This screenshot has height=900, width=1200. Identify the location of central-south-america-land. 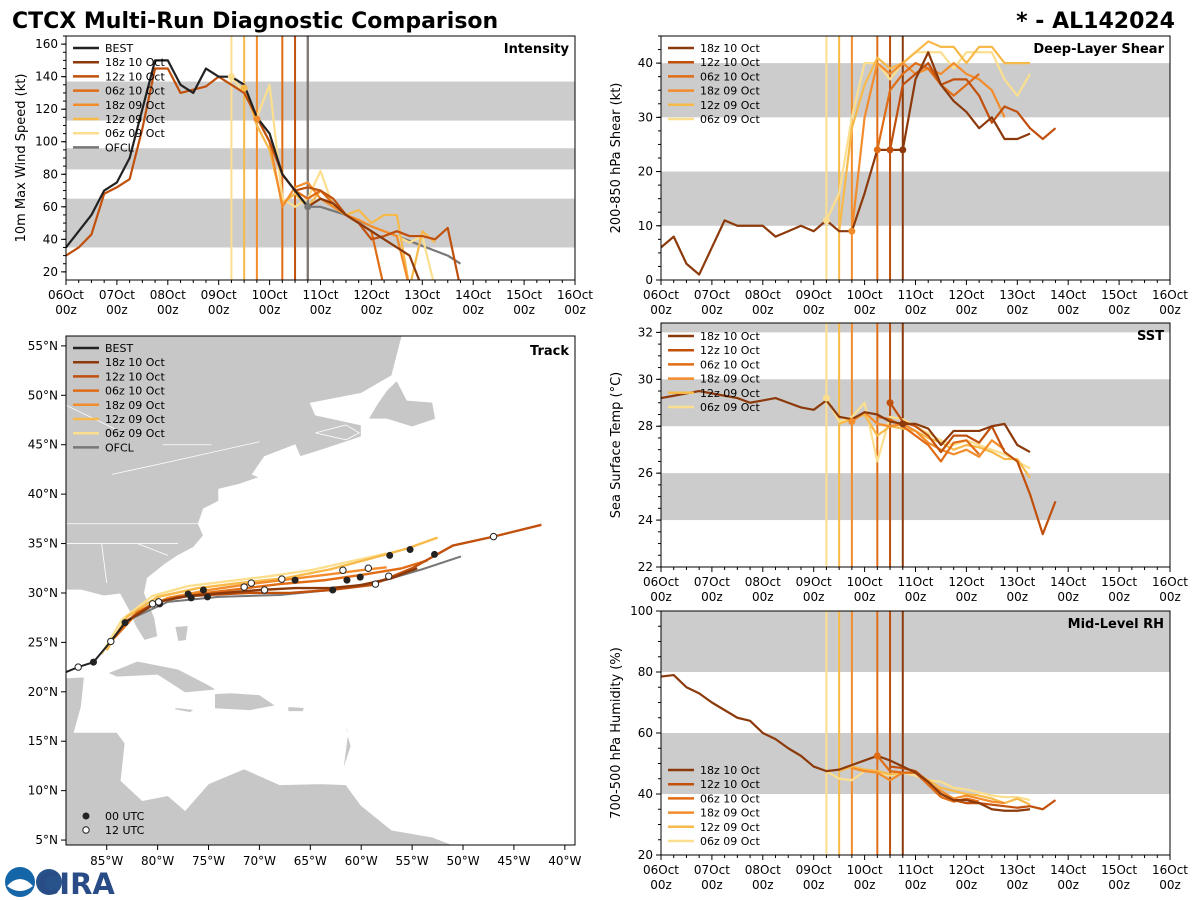
(259, 760).